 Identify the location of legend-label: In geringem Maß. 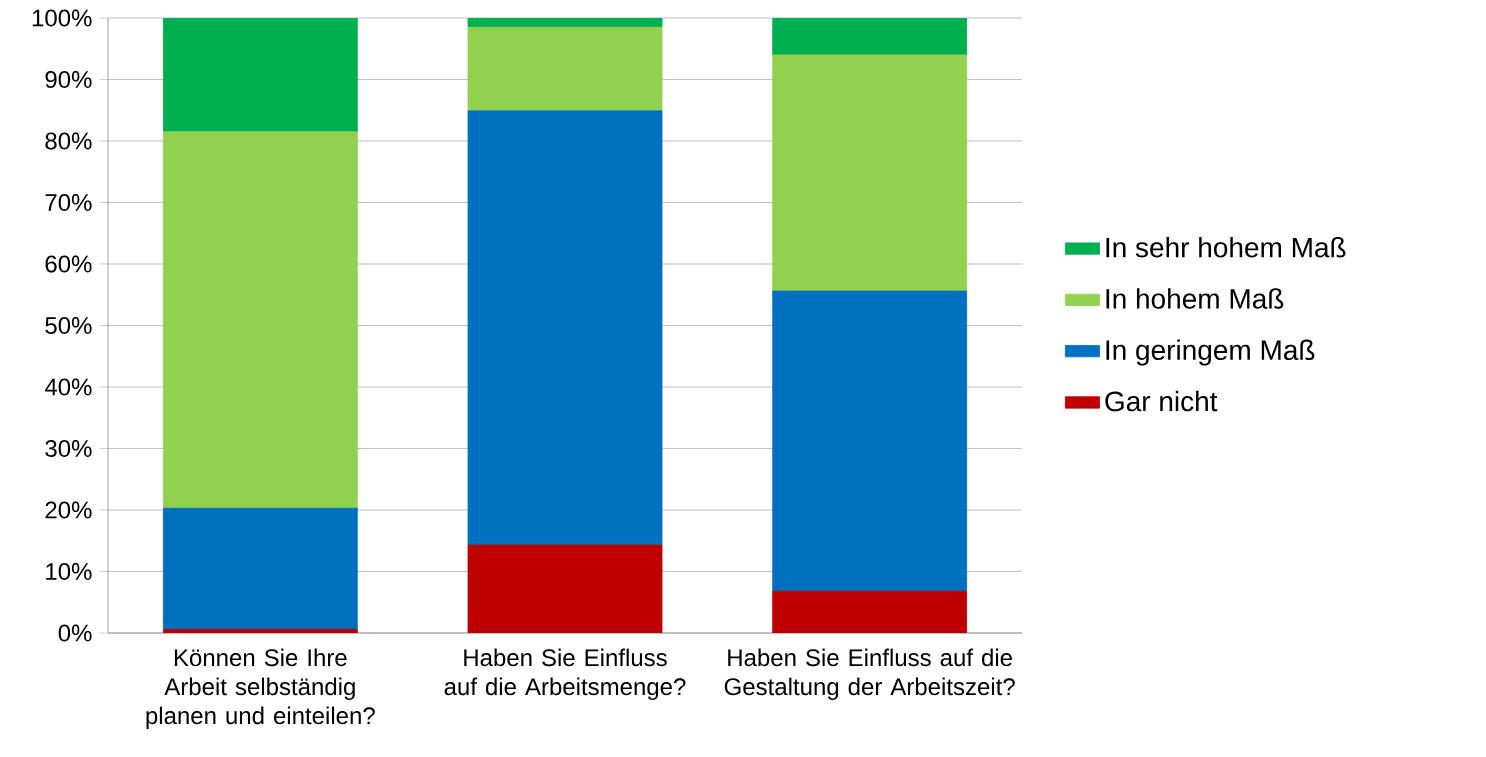
(1210, 352).